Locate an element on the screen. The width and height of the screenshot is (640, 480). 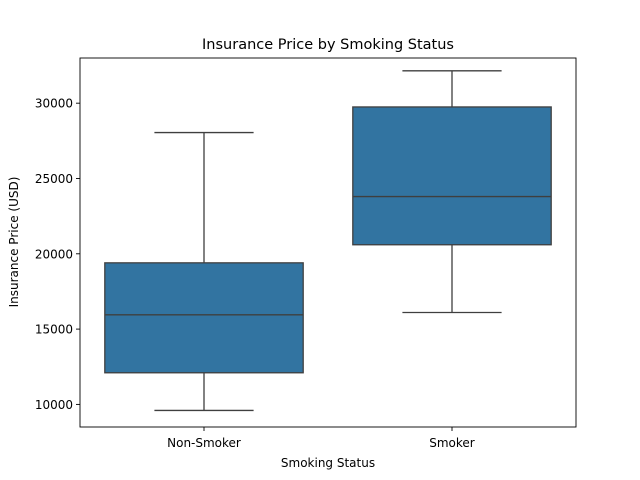
x-axis-label: Smoking Status is located at coordinates (328, 463).